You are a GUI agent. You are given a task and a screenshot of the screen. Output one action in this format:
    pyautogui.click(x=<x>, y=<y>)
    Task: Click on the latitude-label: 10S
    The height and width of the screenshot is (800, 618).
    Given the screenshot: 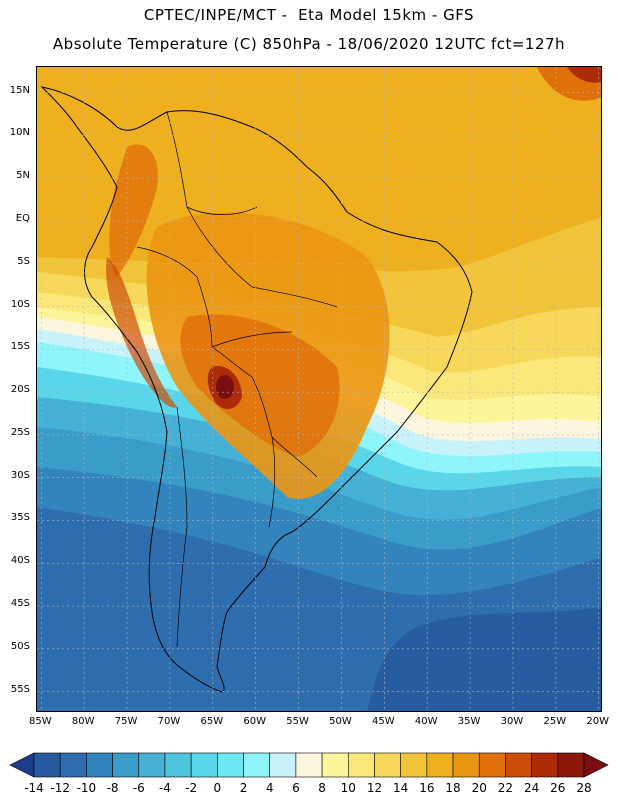 What is the action you would take?
    pyautogui.click(x=20, y=304)
    